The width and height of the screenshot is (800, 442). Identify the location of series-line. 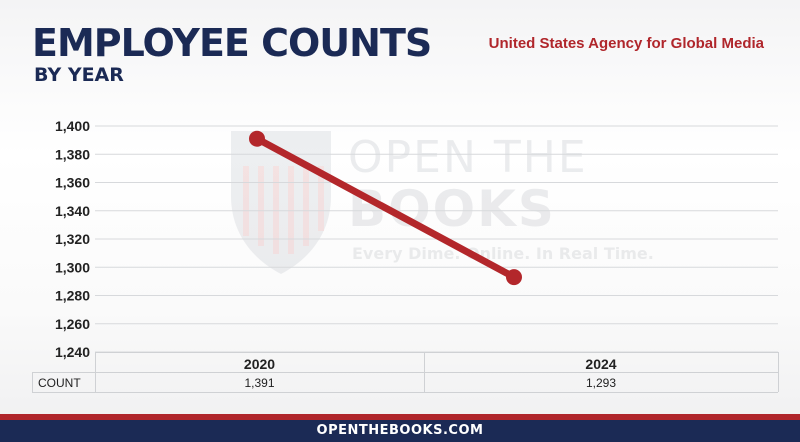
(385, 208).